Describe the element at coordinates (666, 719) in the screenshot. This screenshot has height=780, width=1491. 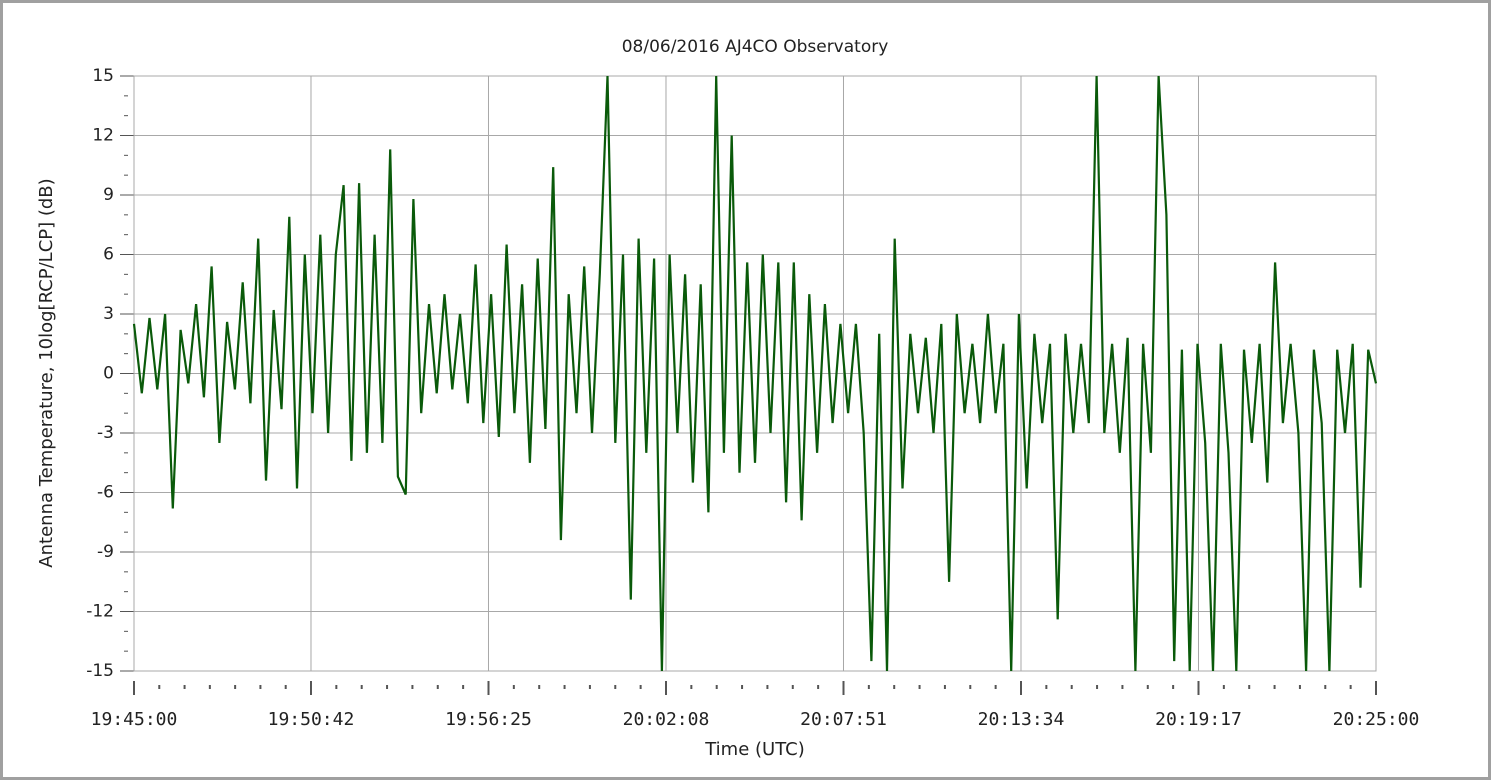
I see `x-tick-label: 20:02:08` at that location.